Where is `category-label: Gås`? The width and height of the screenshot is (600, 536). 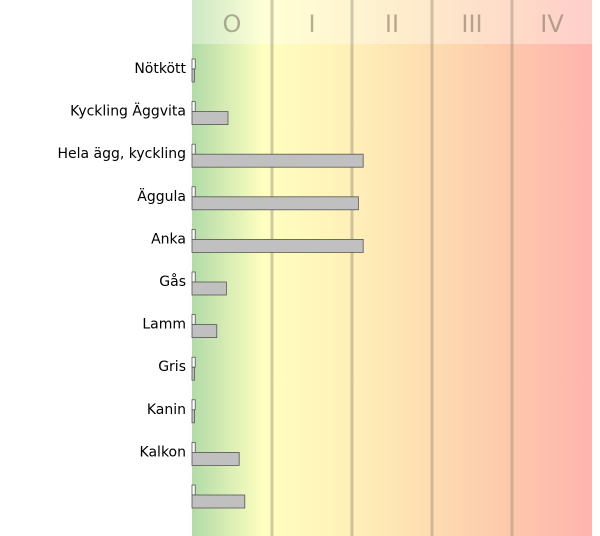 category-label: Gås is located at coordinates (172, 281).